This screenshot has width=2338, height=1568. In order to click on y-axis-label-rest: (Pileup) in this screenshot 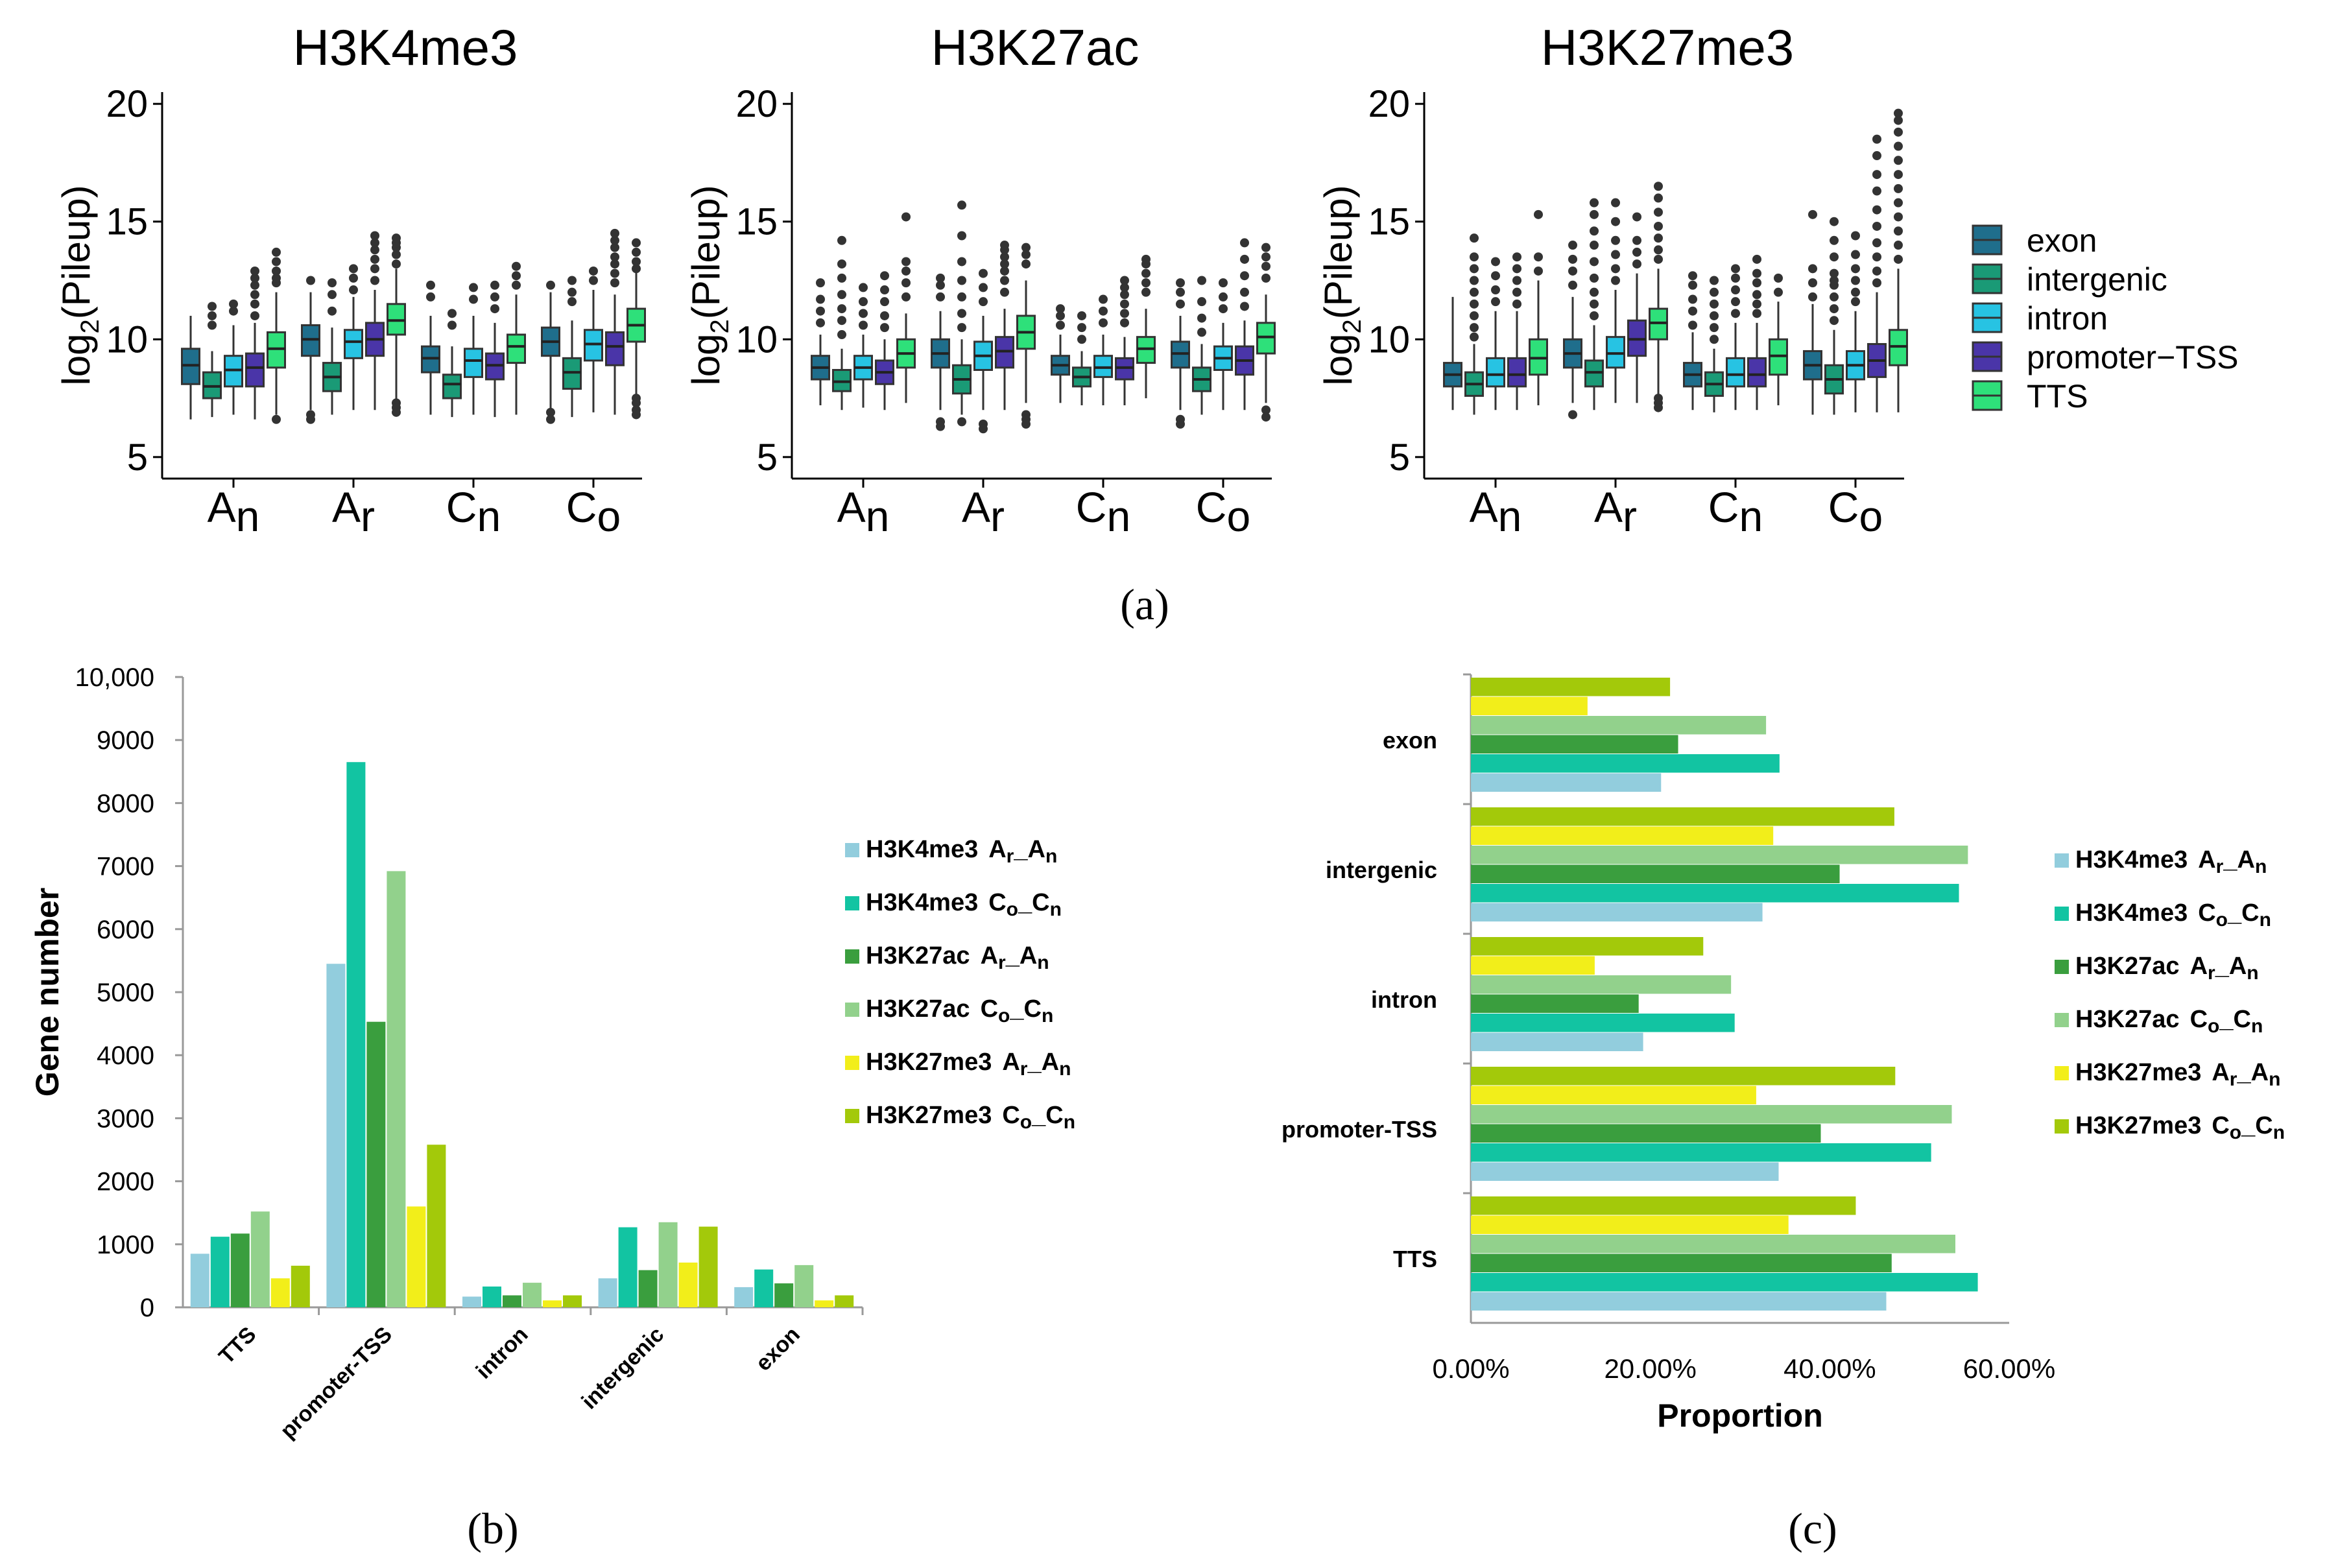, I will do `click(1338, 252)`.